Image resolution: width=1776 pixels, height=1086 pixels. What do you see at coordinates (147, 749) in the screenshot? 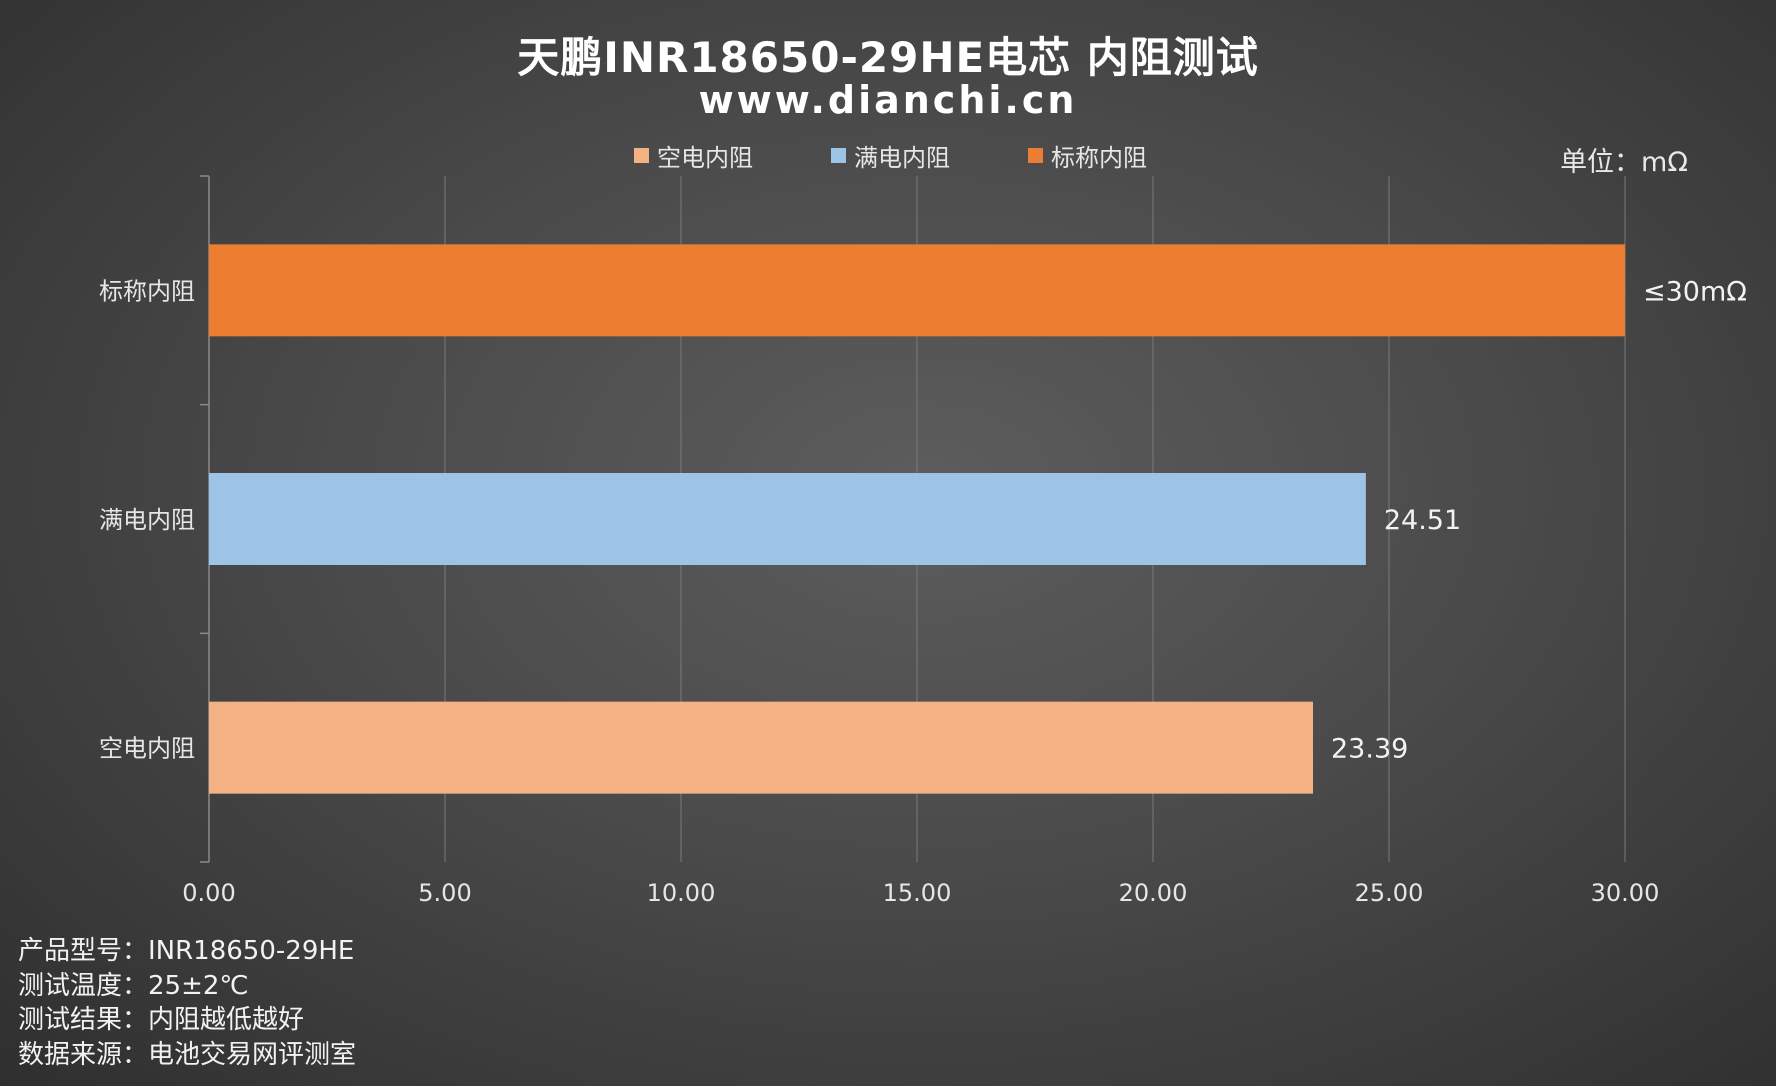
I see `category-label-2: 空电内阻` at bounding box center [147, 749].